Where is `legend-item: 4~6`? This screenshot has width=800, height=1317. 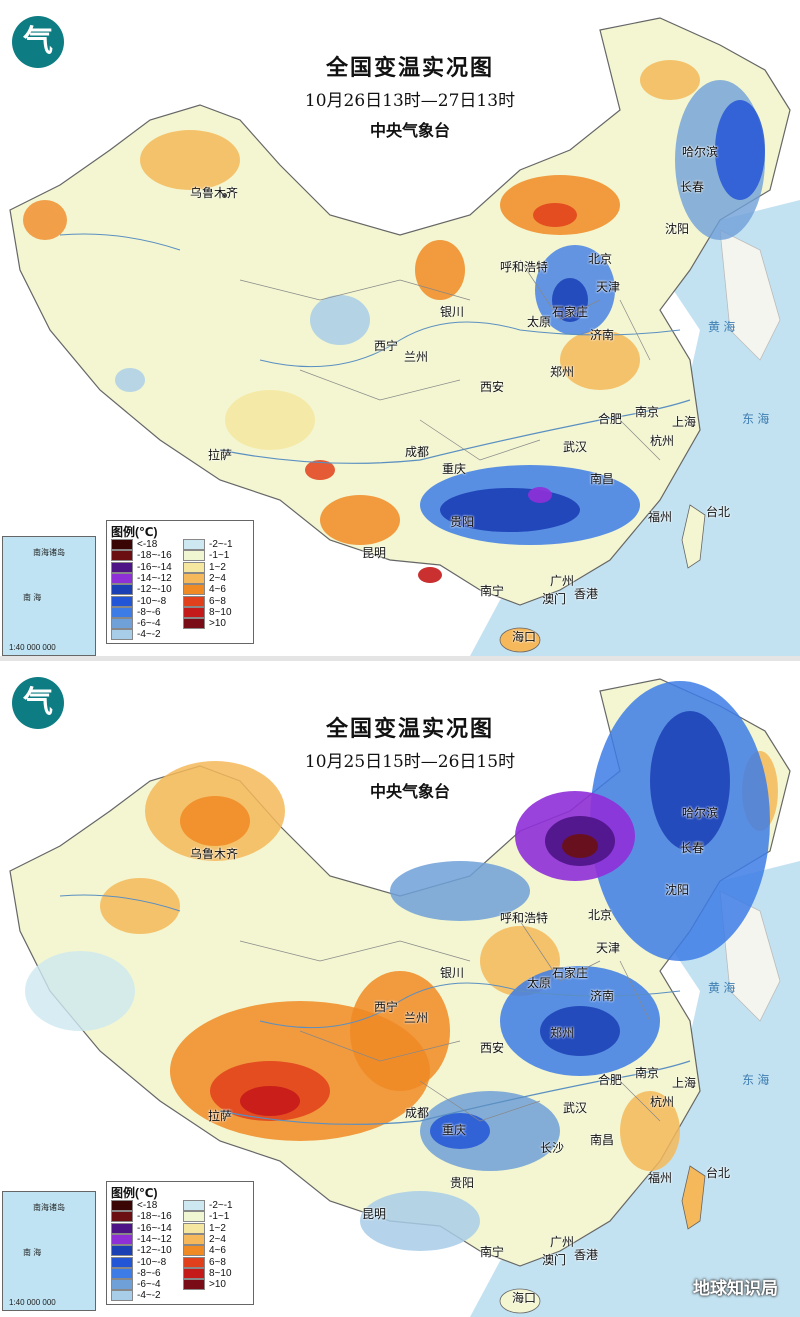 legend-item: 4~6 is located at coordinates (204, 1251).